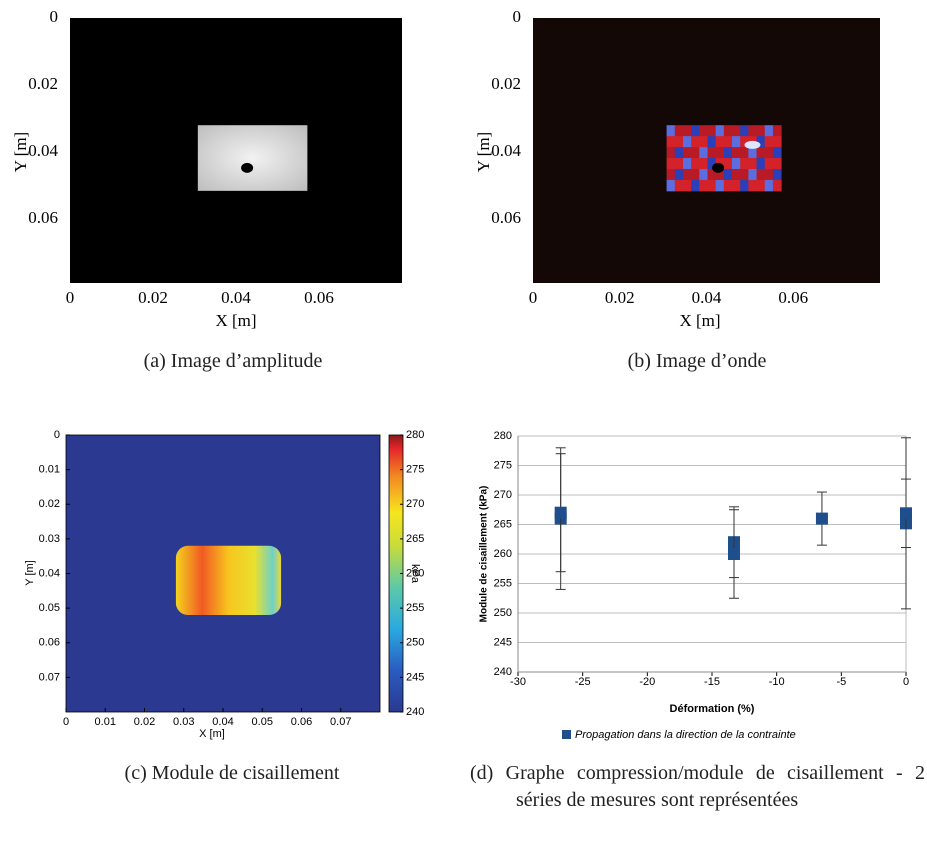 The width and height of the screenshot is (927, 849). I want to click on x-tick-label: -30, so click(518, 682).